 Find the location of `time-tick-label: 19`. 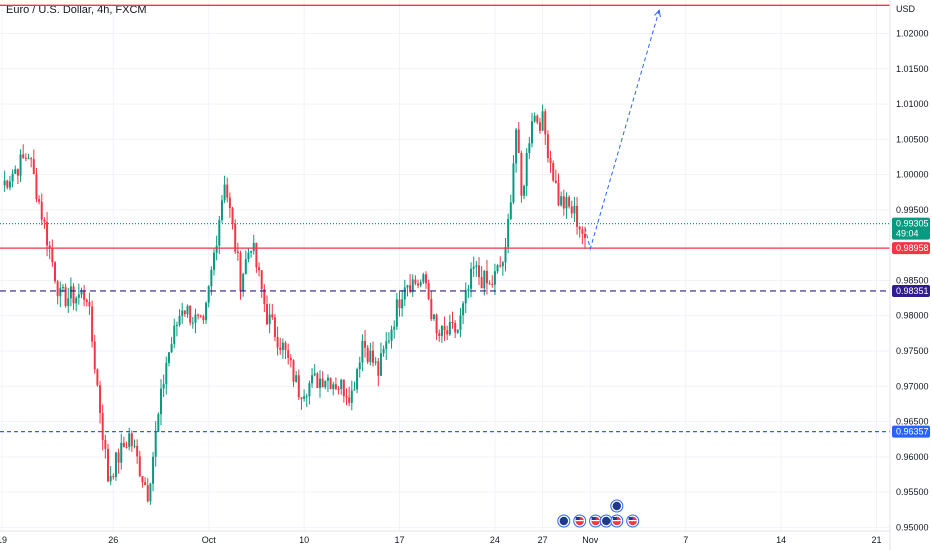

time-tick-label: 19 is located at coordinates (3, 540).